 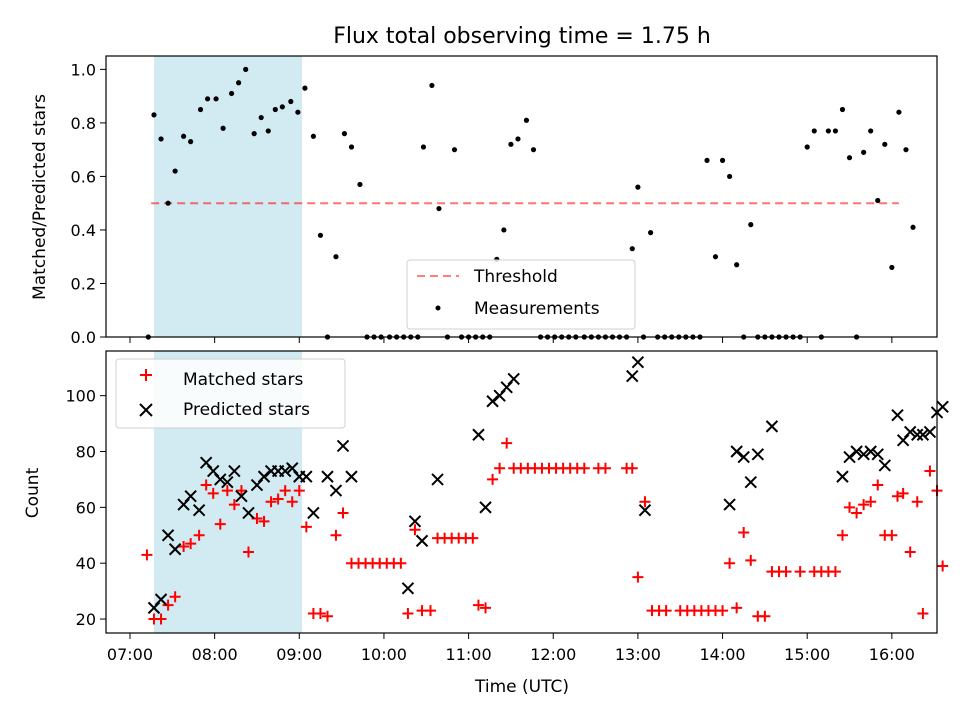 I want to click on x-tick-label: 10:00, so click(x=384, y=654).